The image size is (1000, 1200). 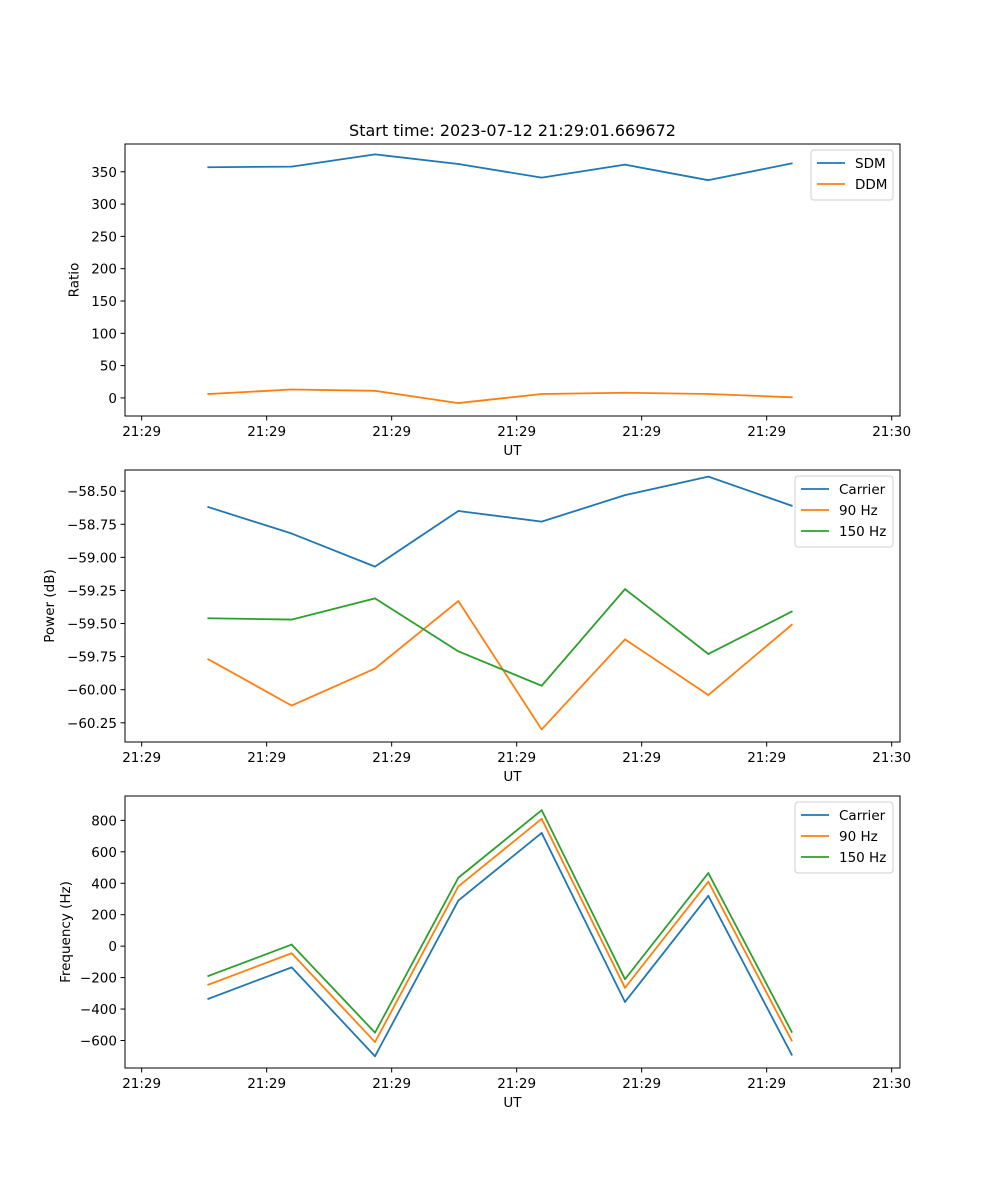 What do you see at coordinates (871, 185) in the screenshot?
I see `legend-label-ddm: DDM` at bounding box center [871, 185].